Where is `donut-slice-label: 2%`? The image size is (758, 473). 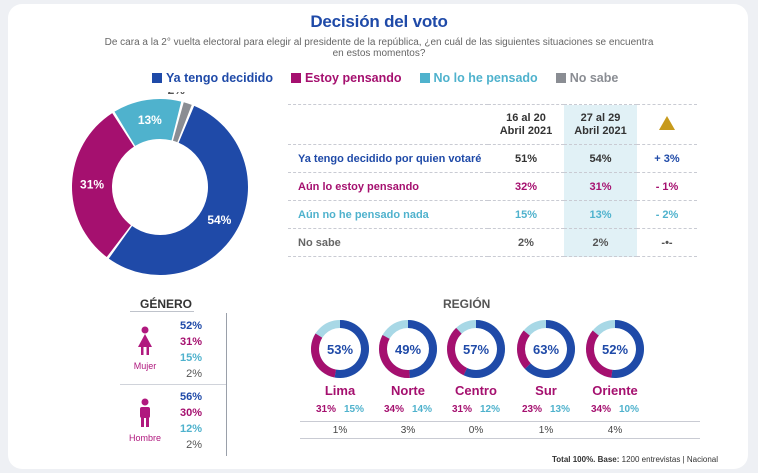
donut-slice-label: 2% is located at coordinates (177, 94).